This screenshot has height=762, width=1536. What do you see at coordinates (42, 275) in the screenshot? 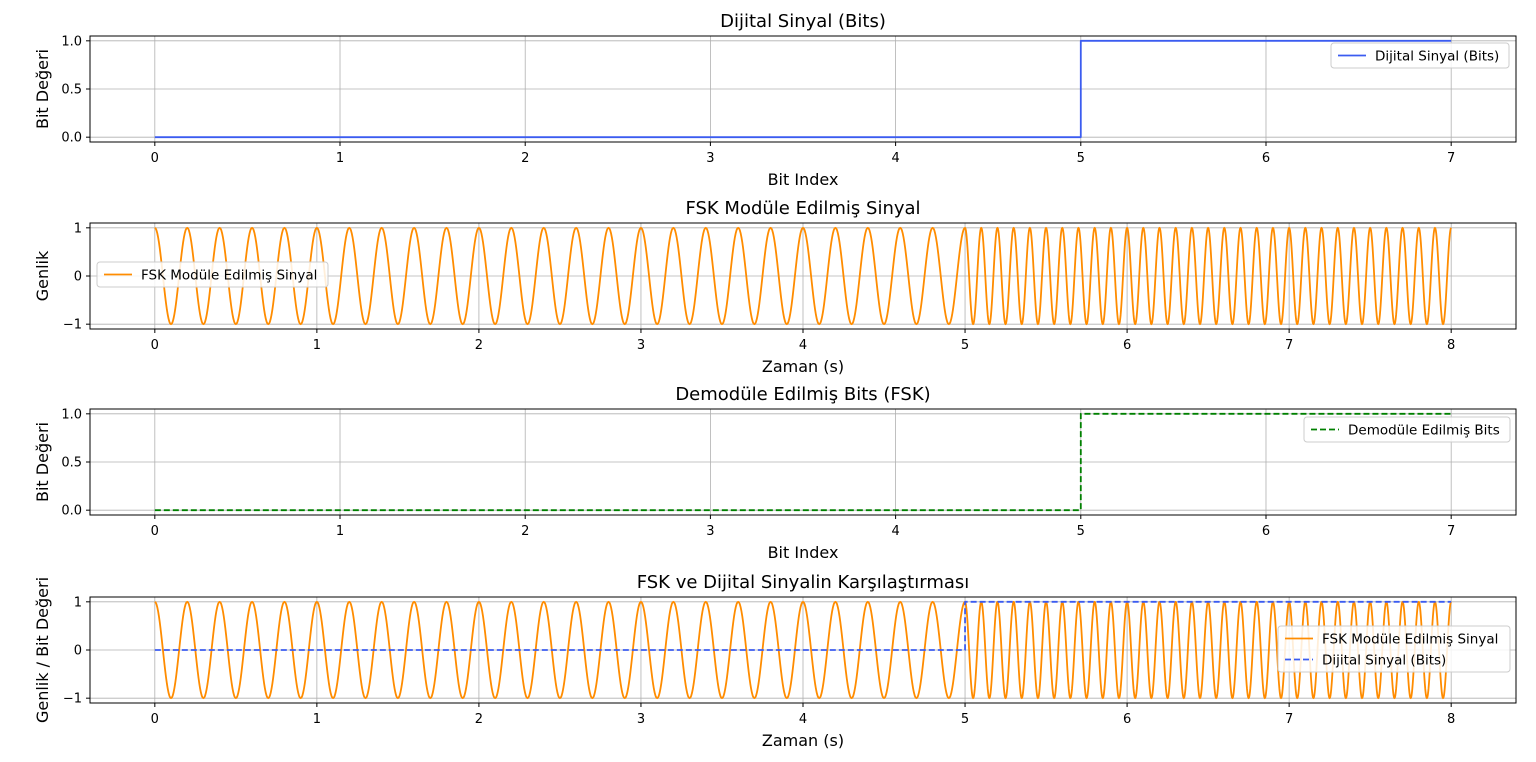
I see `y-axis-label: Genlik` at bounding box center [42, 275].